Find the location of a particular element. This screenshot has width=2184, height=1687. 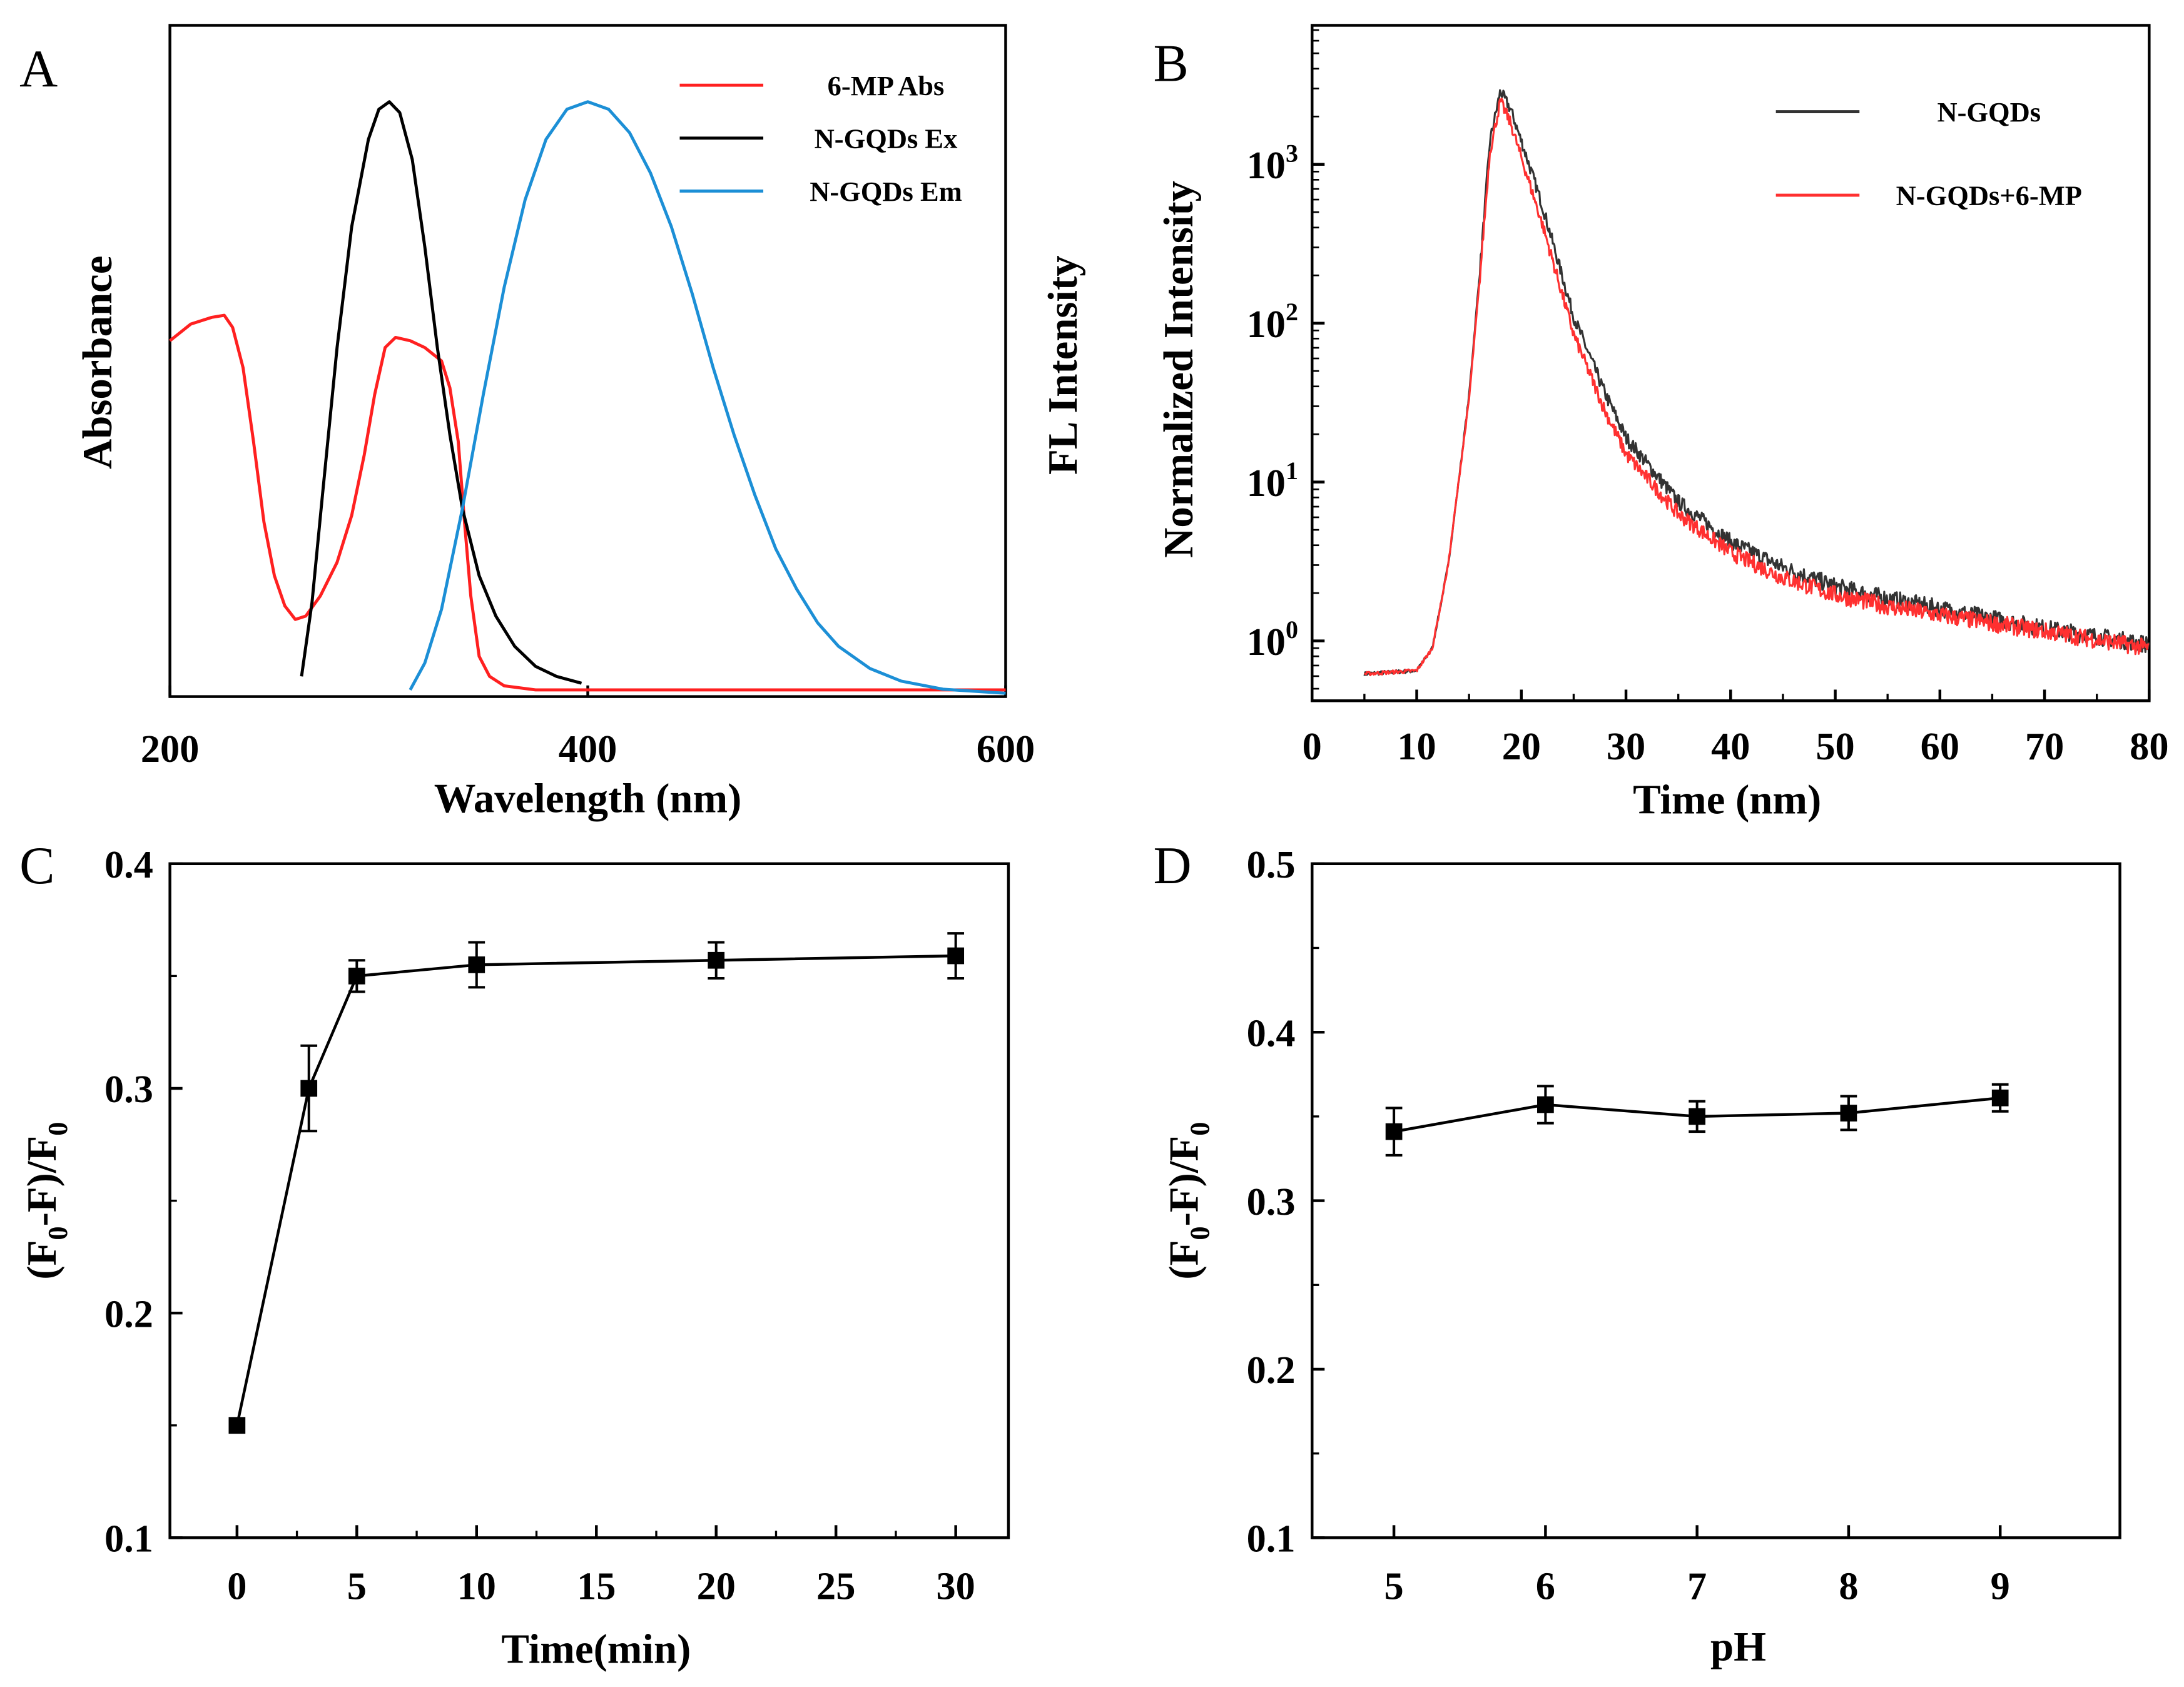

panel-label-a: A is located at coordinates (39, 69).